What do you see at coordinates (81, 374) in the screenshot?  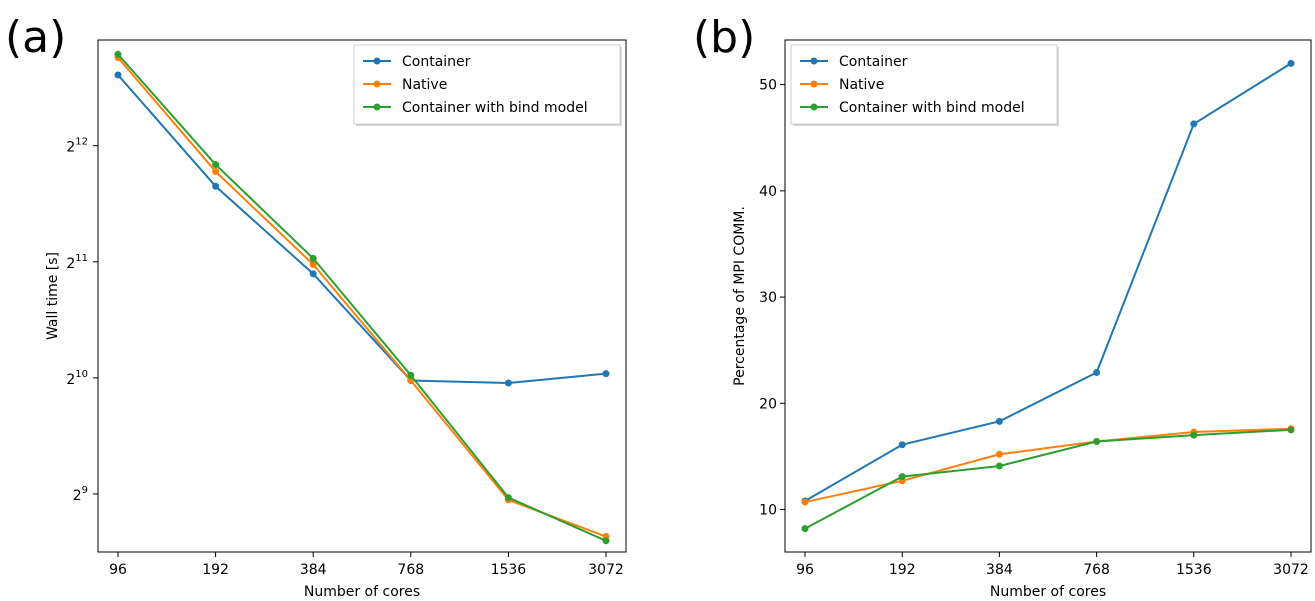 I see `y-tick-exponent: 10` at bounding box center [81, 374].